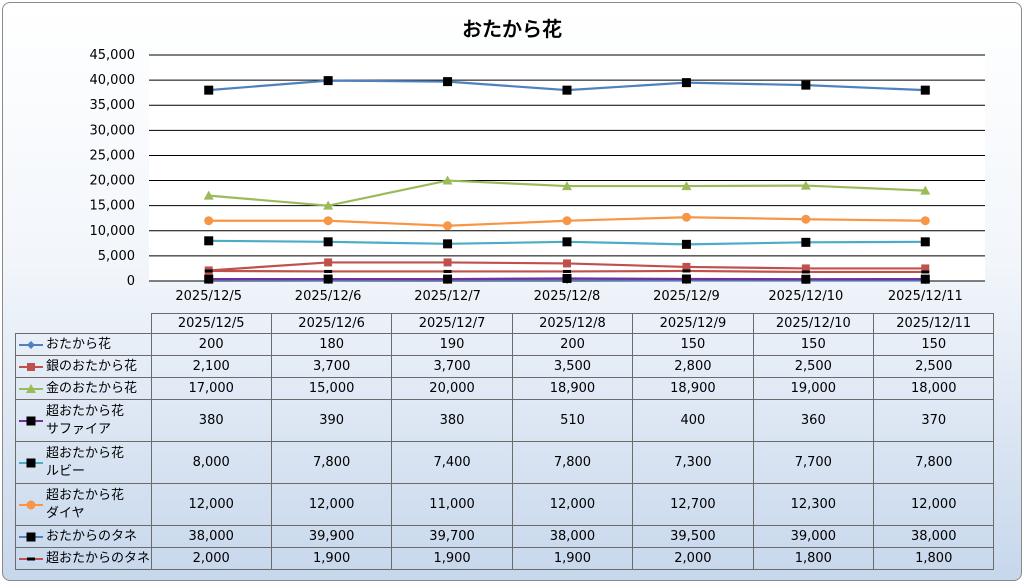 Image resolution: width=1024 pixels, height=583 pixels. What do you see at coordinates (211, 323) in the screenshot?
I see `table-column-header: 2025/12/5` at bounding box center [211, 323].